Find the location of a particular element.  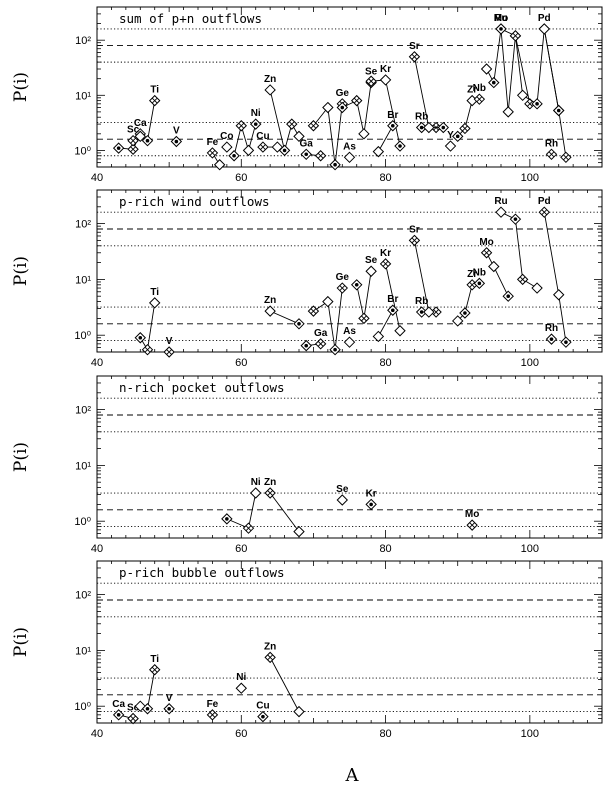

x-tick-label: 60 is located at coordinates (241, 734).